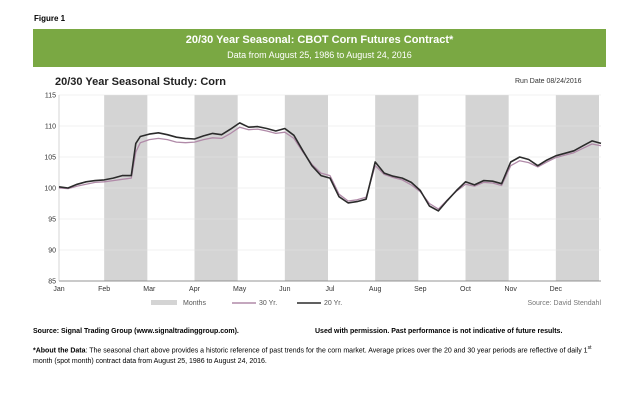 Image resolution: width=640 pixels, height=401 pixels. Describe the element at coordinates (50, 189) in the screenshot. I see `y-tick-label: 100` at that location.